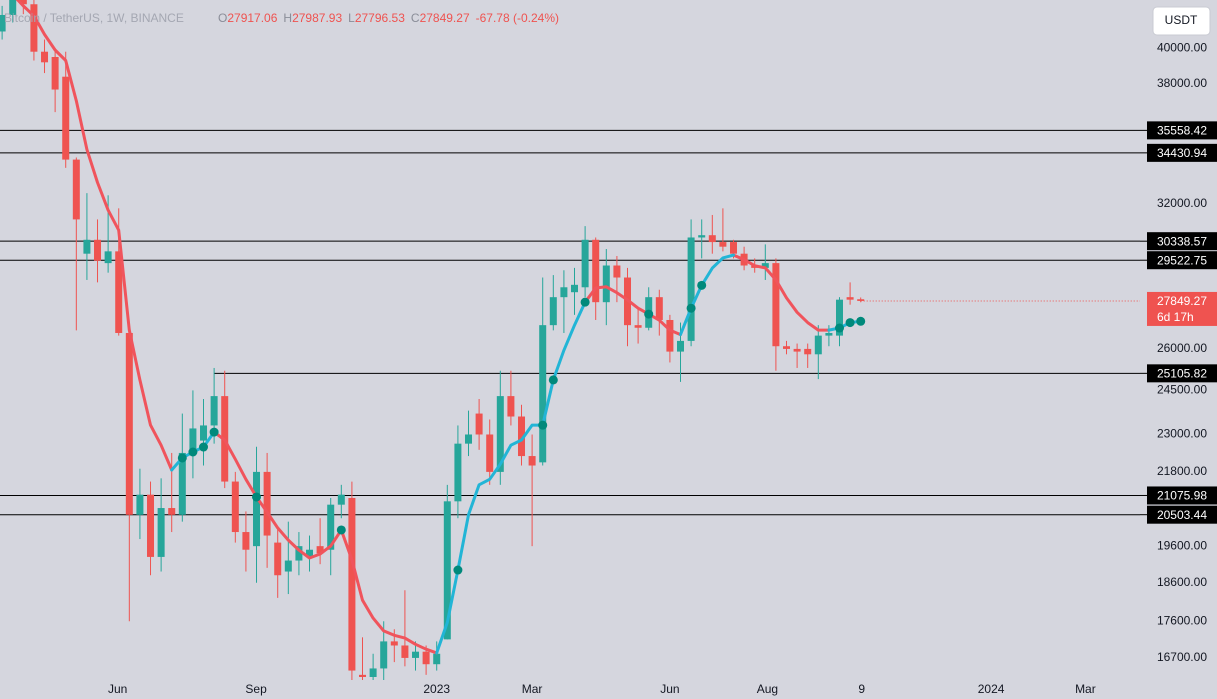  I want to click on ohlc-letter: O, so click(222, 18).